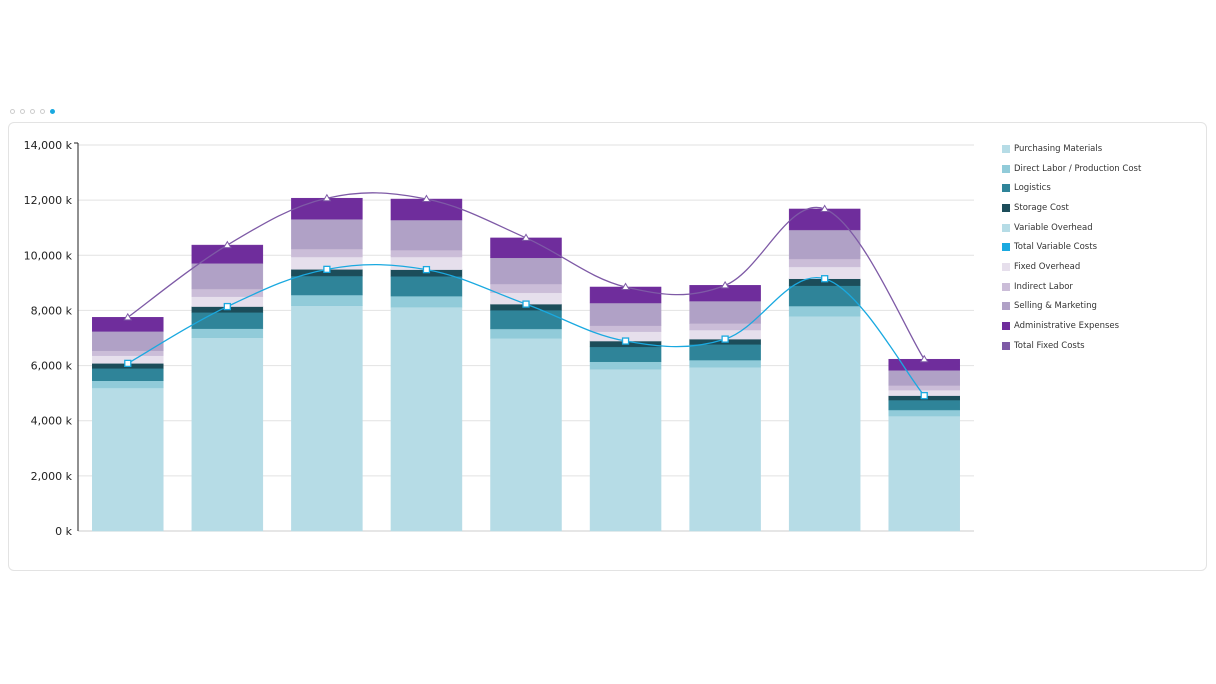 The width and height of the screenshot is (1216, 684). I want to click on legend-item: Selling & Marketing, so click(1071, 307).